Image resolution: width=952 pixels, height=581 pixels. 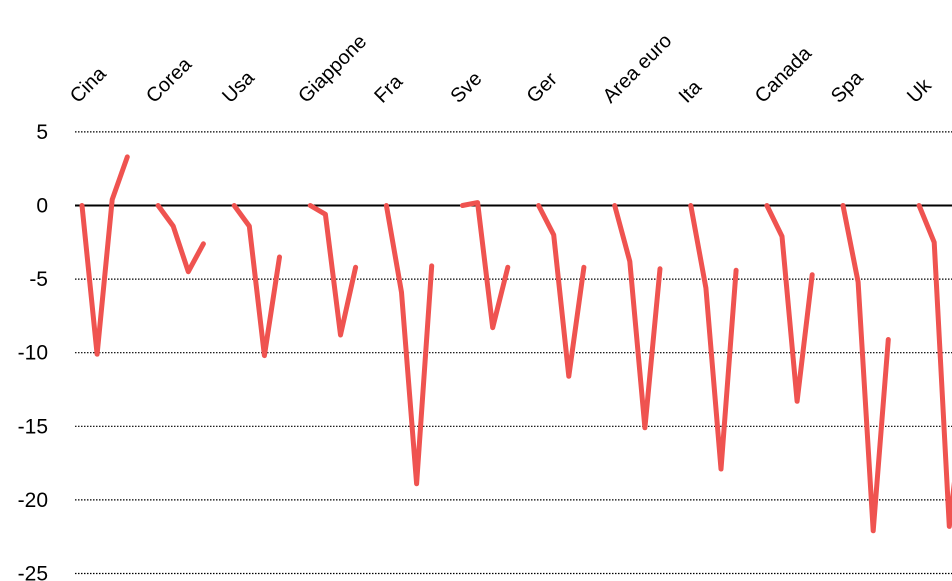 What do you see at coordinates (42, 206) in the screenshot?
I see `y-tick-label: 0` at bounding box center [42, 206].